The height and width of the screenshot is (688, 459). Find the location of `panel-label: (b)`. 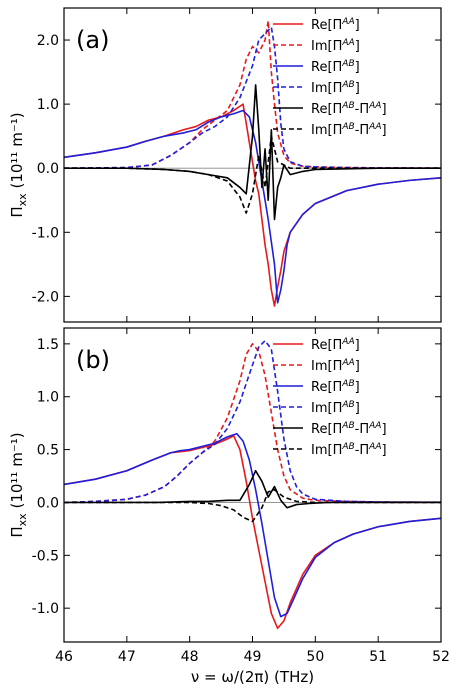

panel-label: (b) is located at coordinates (93, 360).